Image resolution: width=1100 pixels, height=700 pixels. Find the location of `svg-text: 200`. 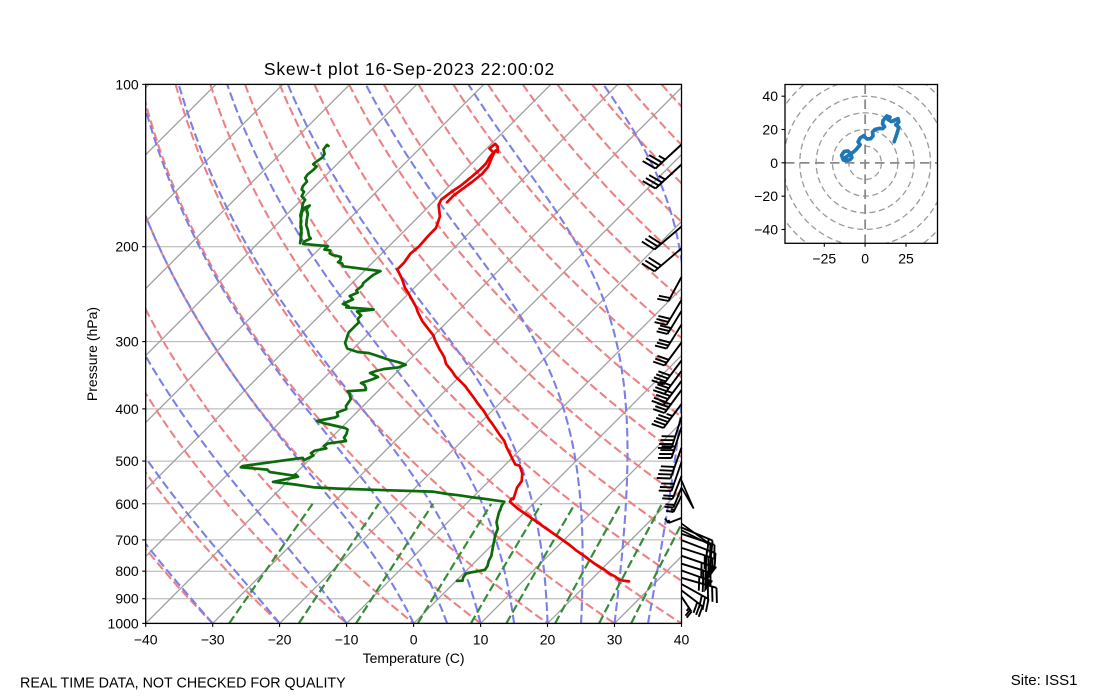

svg-text: 200 is located at coordinates (127, 247).